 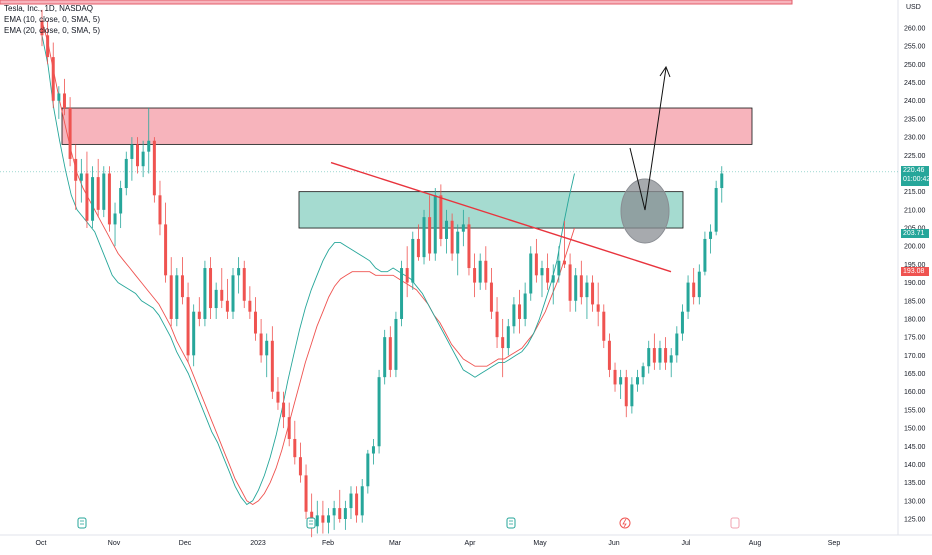 What do you see at coordinates (408, 523) in the screenshot?
I see `events-layer` at bounding box center [408, 523].